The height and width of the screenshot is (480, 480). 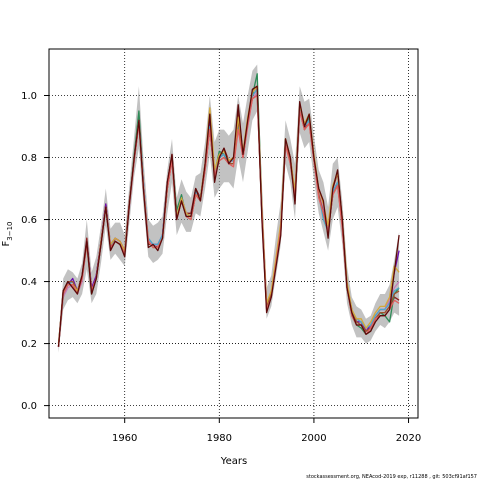 I want to click on y-tick-label-4: 0.8, so click(x=29, y=158).